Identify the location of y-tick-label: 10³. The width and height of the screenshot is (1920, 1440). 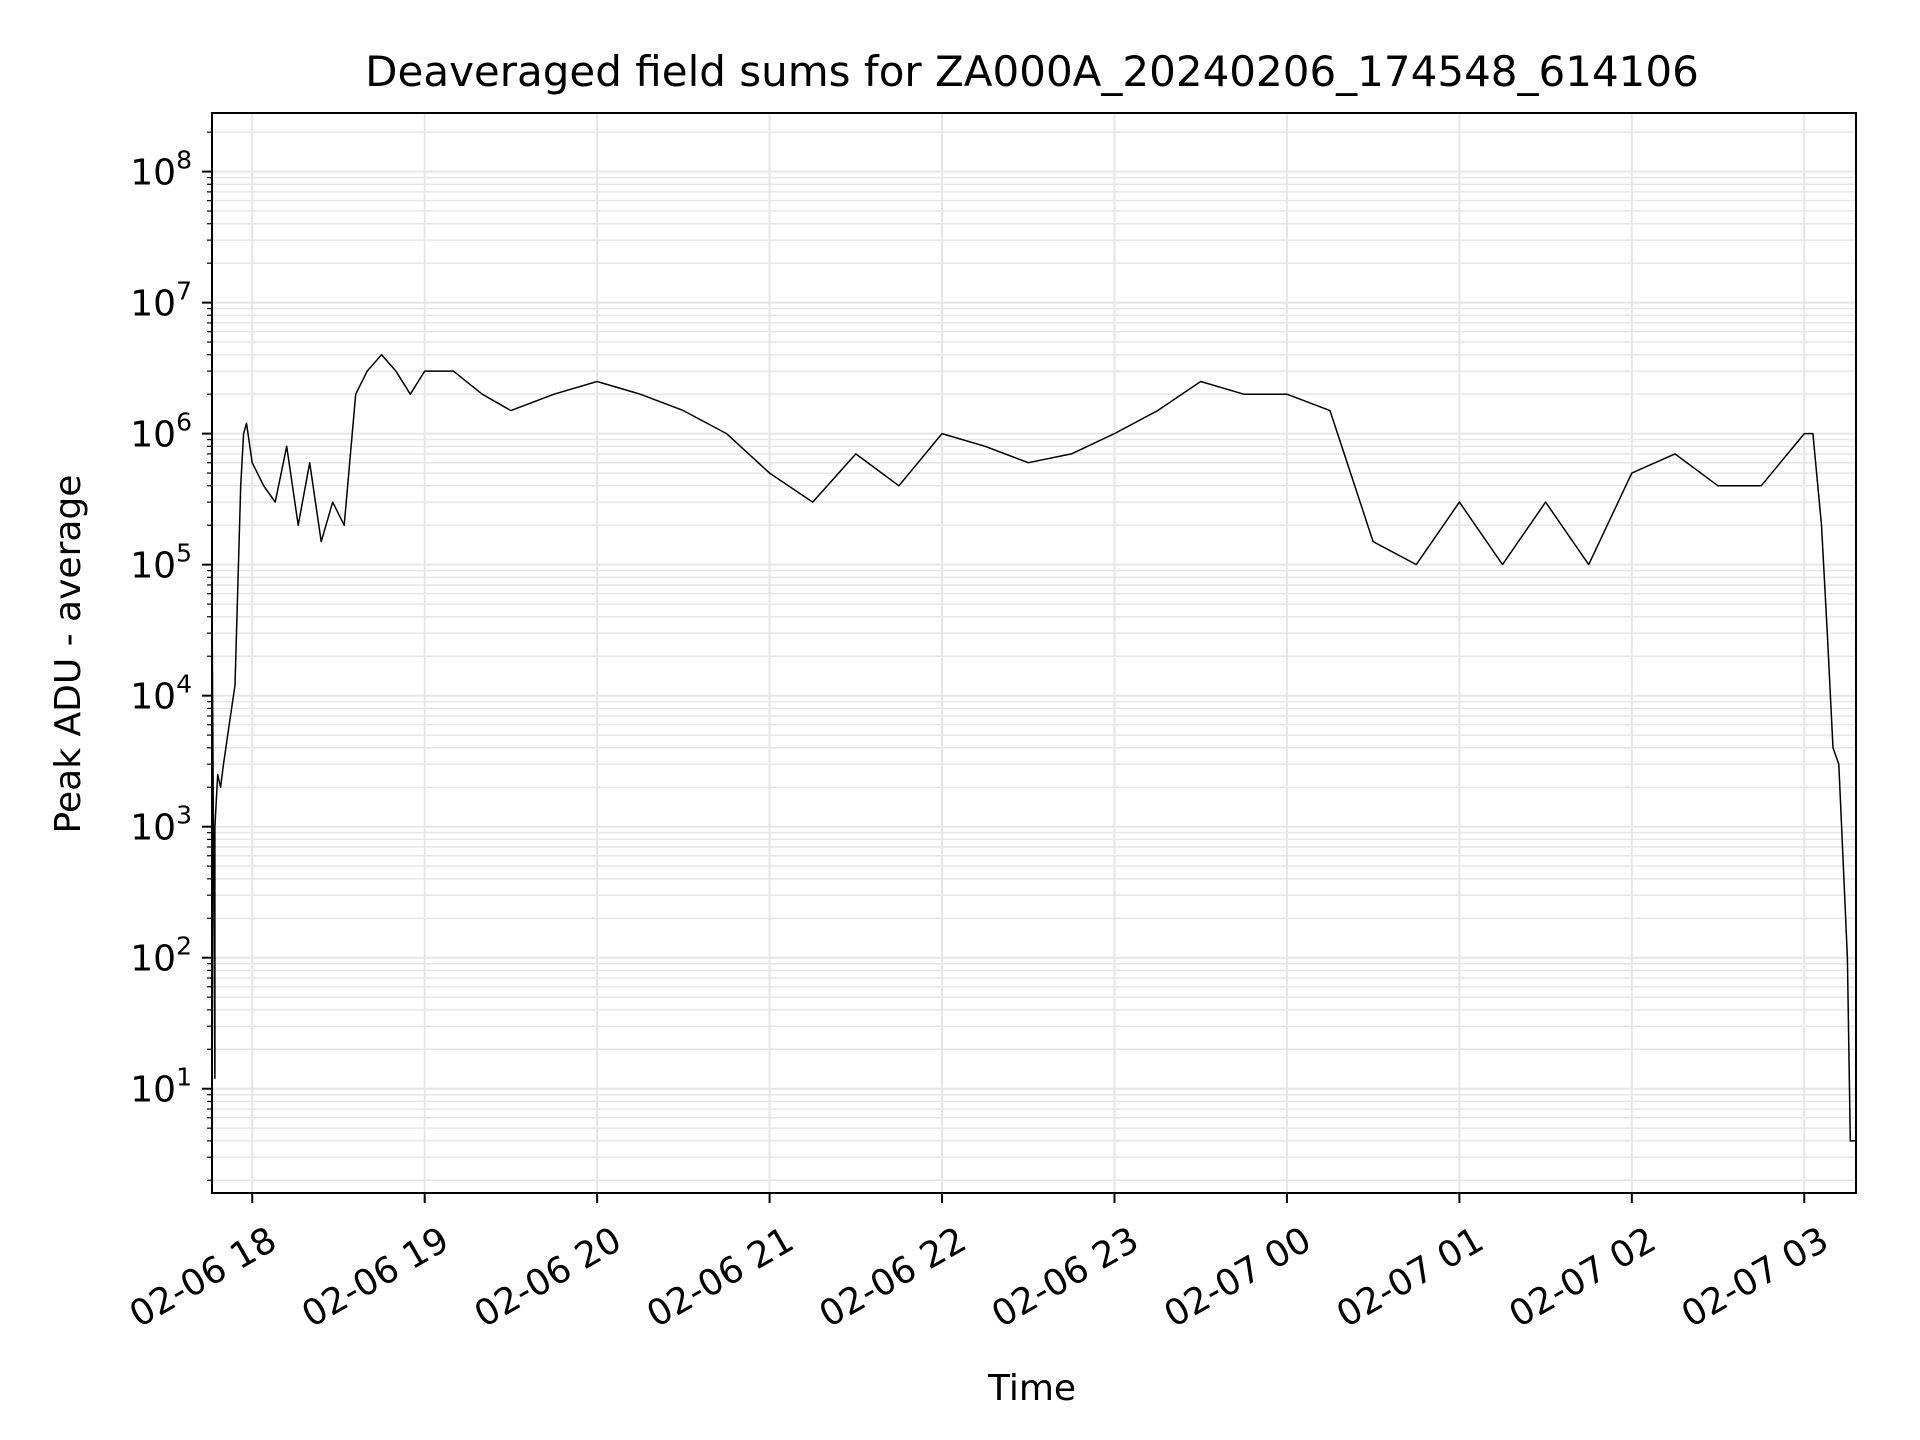
(161, 825).